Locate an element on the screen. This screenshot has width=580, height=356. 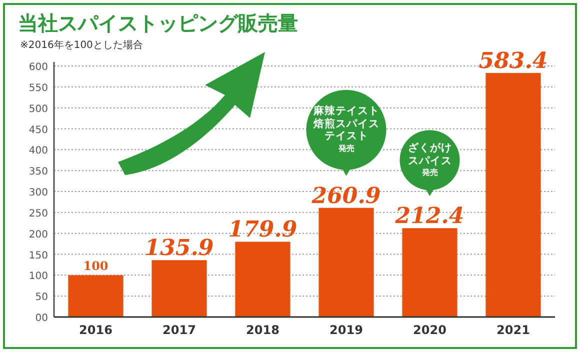
x-tick-label: 2019 is located at coordinates (346, 330).